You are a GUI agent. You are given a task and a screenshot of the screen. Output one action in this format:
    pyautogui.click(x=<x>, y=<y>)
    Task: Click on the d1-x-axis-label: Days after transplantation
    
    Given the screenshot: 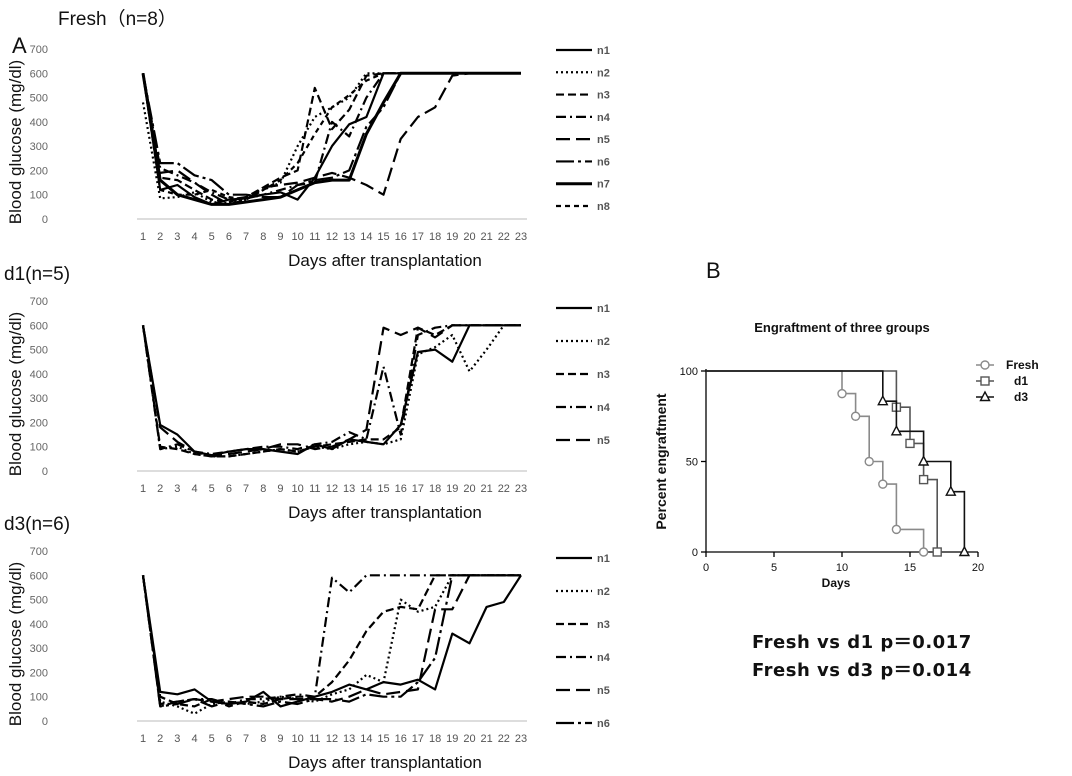 What is the action you would take?
    pyautogui.click(x=385, y=512)
    